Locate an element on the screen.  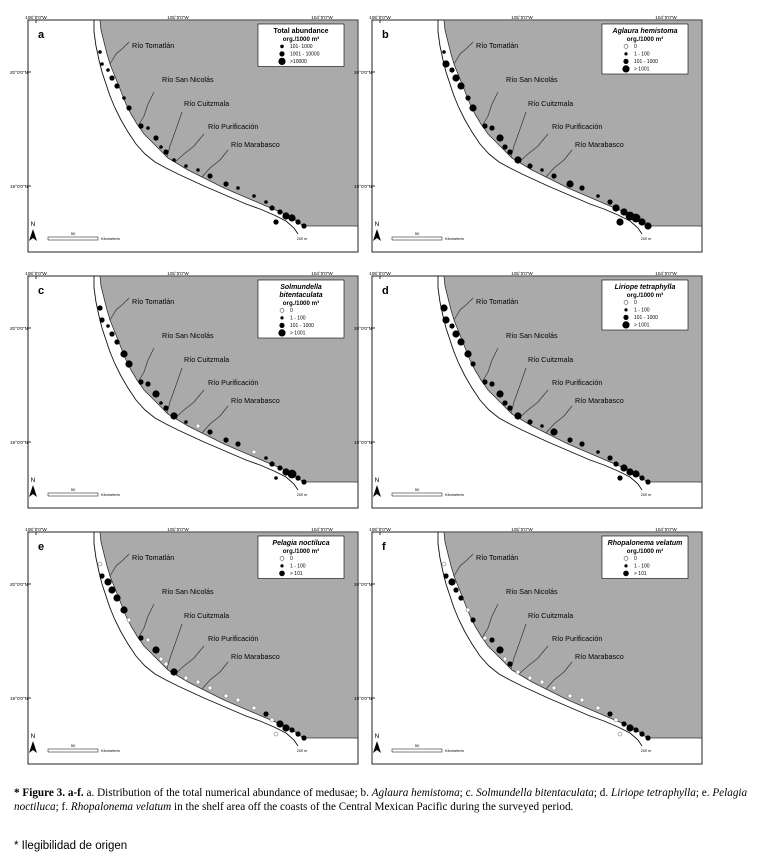
caption-species-f: Rhopalonema velatum is located at coordinates (121, 807).